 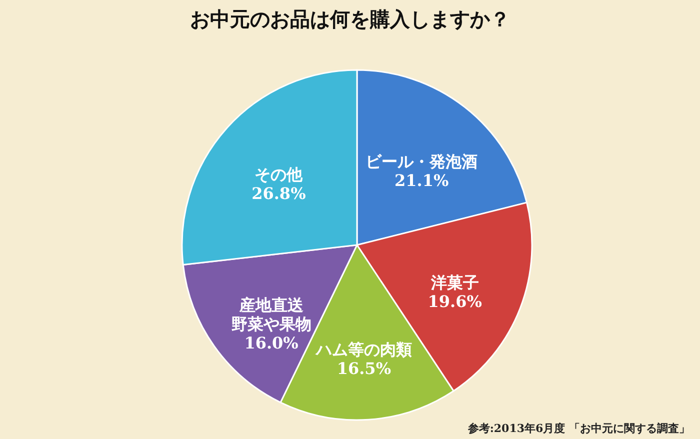 What do you see at coordinates (422, 162) in the screenshot?
I see `slice-label: ビール・発泡酒` at bounding box center [422, 162].